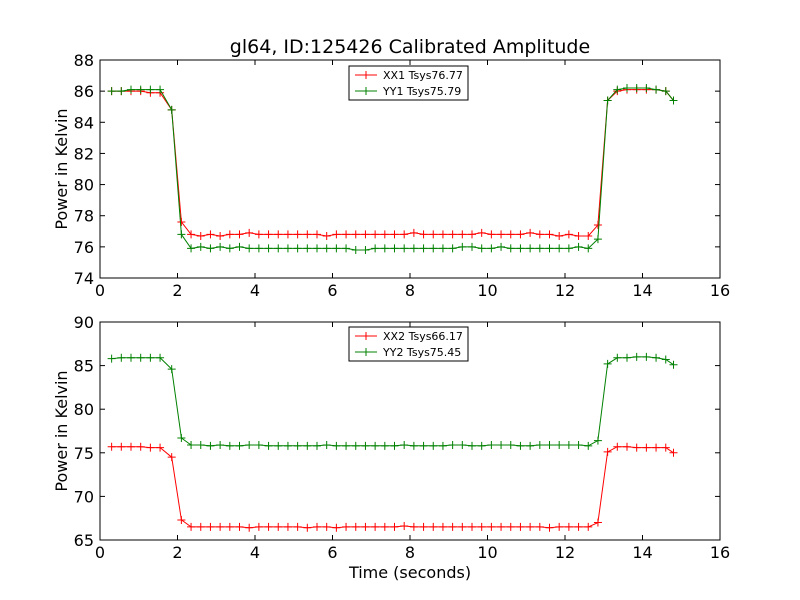  Describe the element at coordinates (409, 75) in the screenshot. I see `legend-entry: XX1 Tsys76.77` at that location.